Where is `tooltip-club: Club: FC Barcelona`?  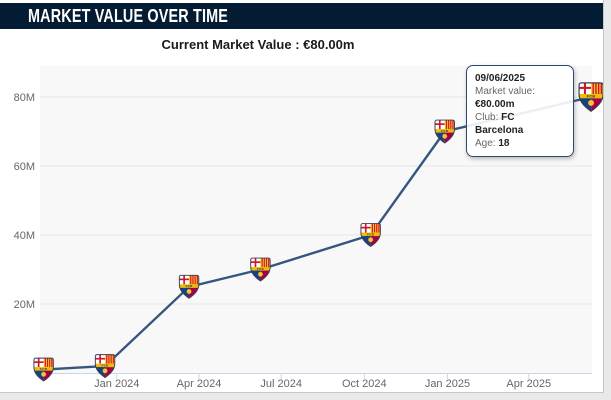
tooltip-club: Club: FC Barcelona is located at coordinates (499, 124).